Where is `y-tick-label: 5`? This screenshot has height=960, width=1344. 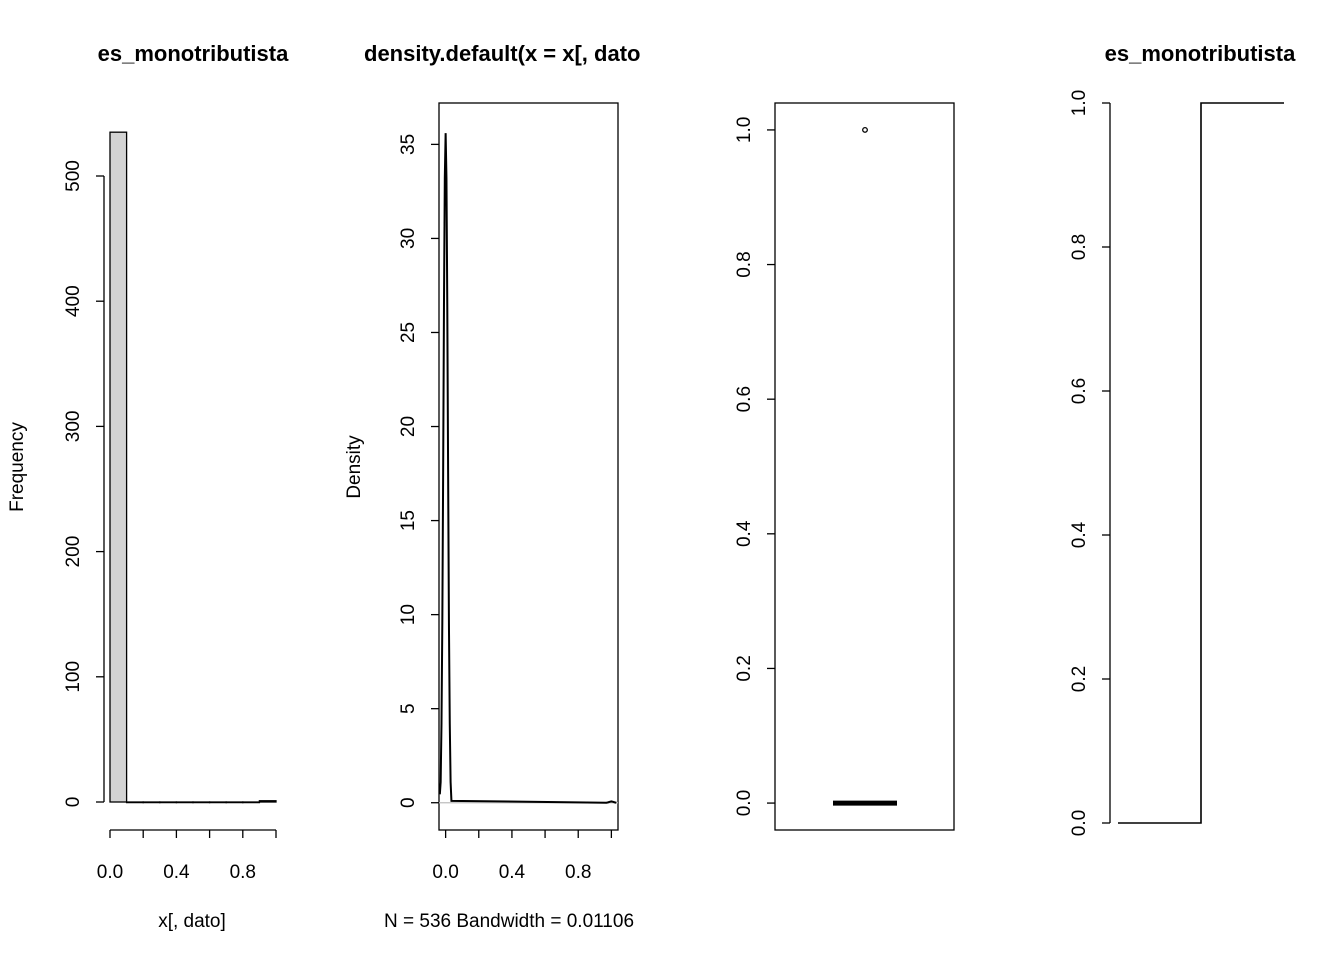
y-tick-label: 5 is located at coordinates (408, 708).